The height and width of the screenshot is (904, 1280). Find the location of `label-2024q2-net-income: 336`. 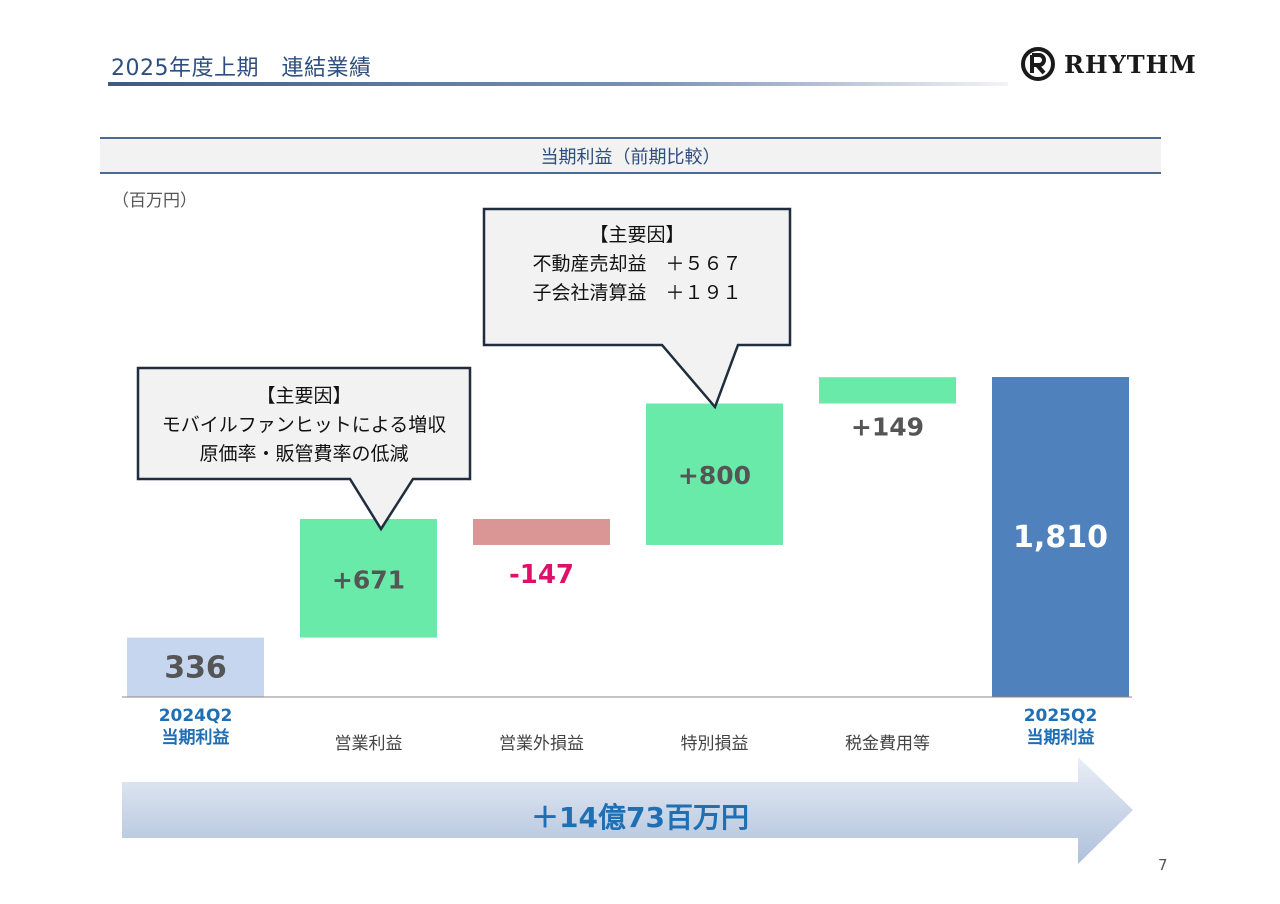

label-2024q2-net-income: 336 is located at coordinates (195, 667).